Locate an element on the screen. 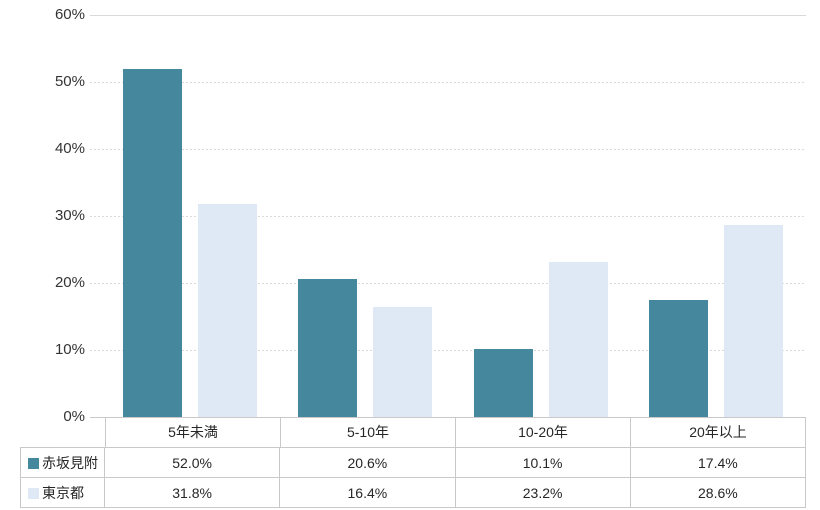 This screenshot has height=510, width=820. value-東京都-10-20年: 23.2% is located at coordinates (543, 492).